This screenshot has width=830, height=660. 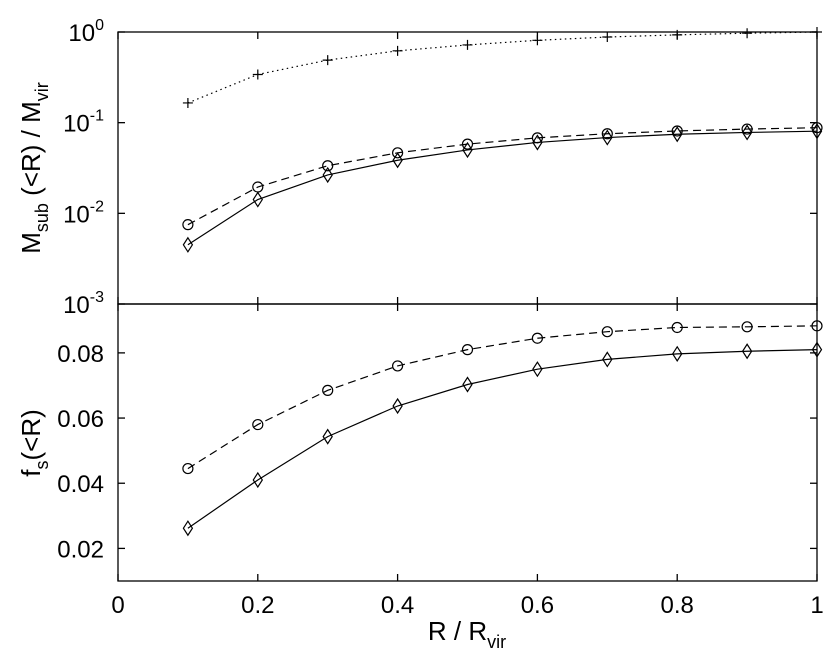 What do you see at coordinates (816, 605) in the screenshot?
I see `x-tick-label: 1` at bounding box center [816, 605].